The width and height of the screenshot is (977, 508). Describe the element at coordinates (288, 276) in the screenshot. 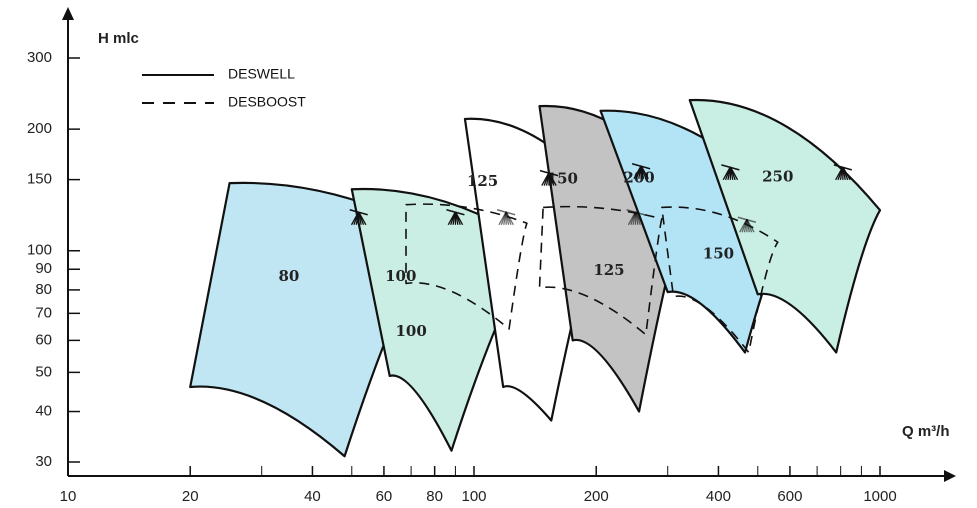

I see `deswell-label-80: 80` at that location.